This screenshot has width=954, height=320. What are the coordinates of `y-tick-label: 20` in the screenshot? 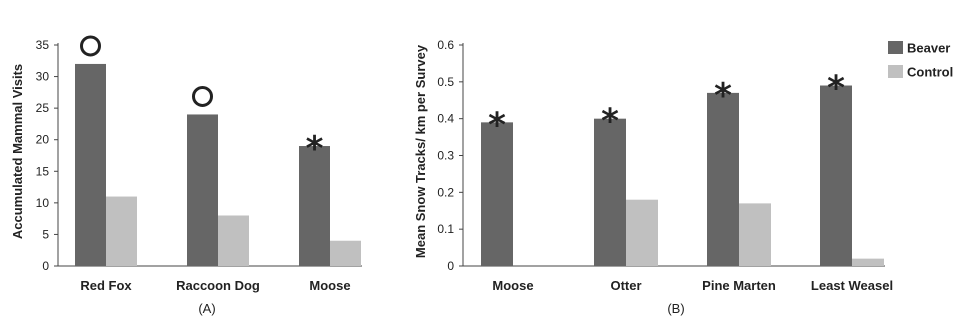 It's located at (43, 140).